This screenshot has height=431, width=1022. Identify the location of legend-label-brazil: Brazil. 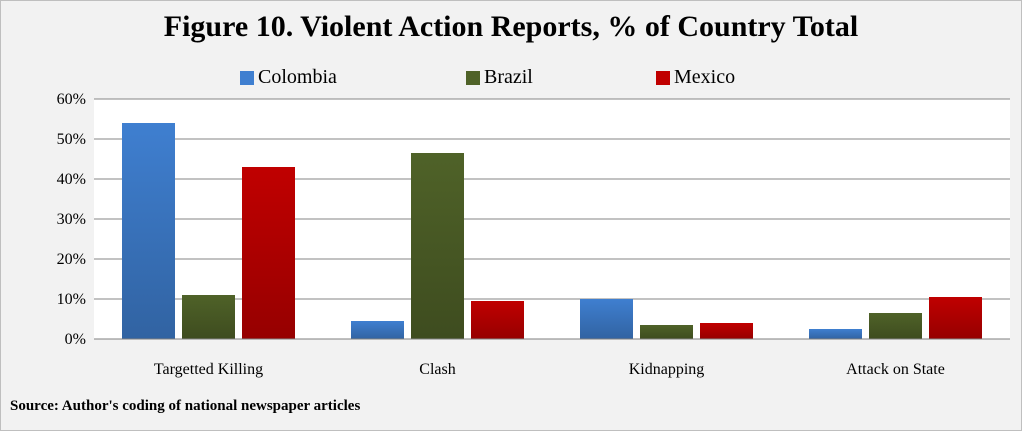
(508, 77).